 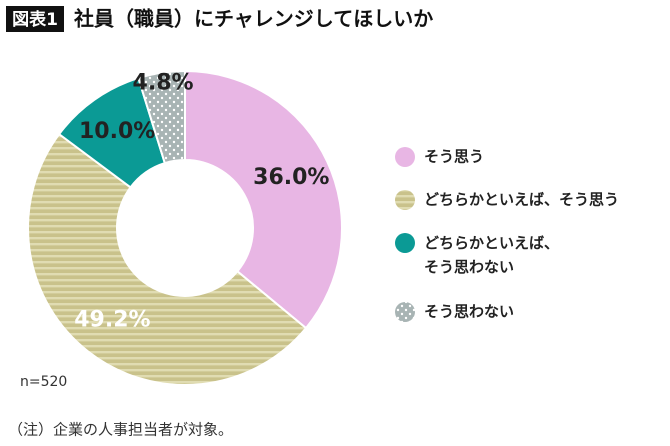 I want to click on value-label: 49.2%, so click(x=112, y=319).